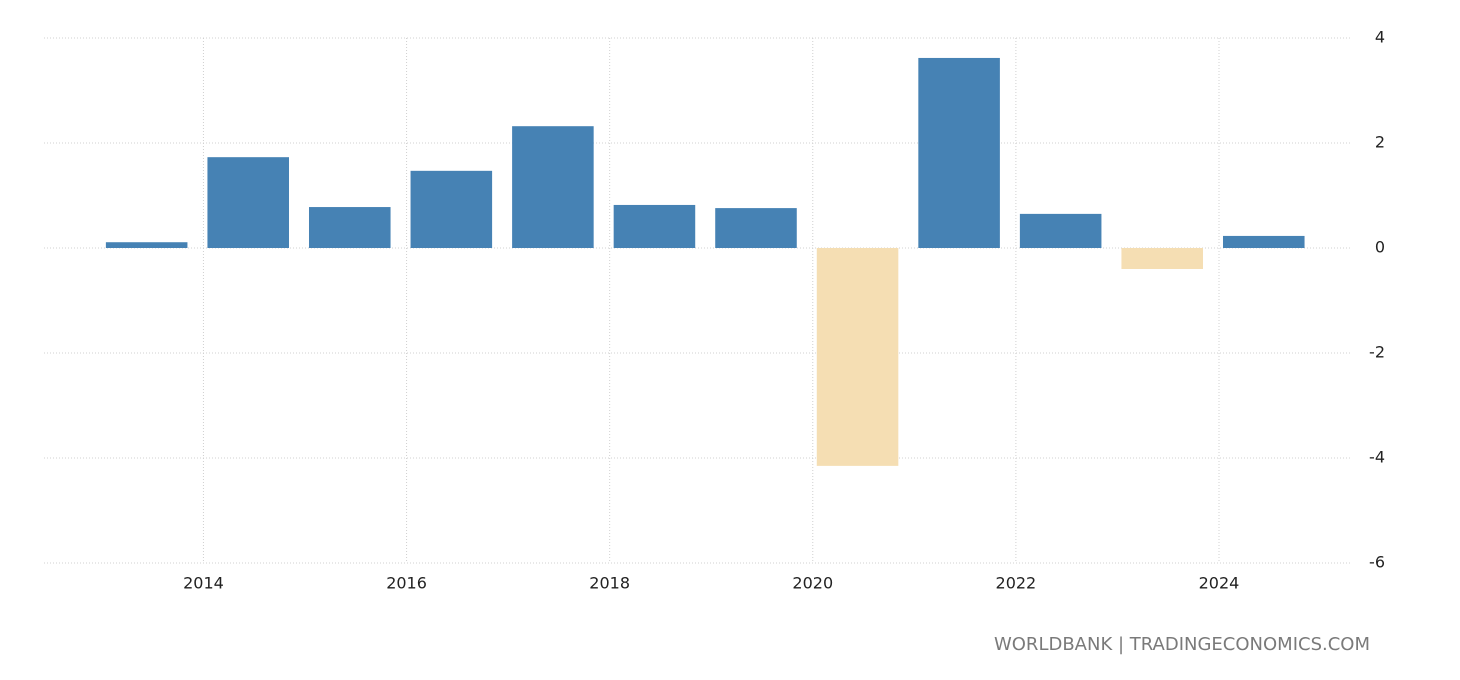  Describe the element at coordinates (1016, 583) in the screenshot. I see `x-tick-label: 2022` at that location.